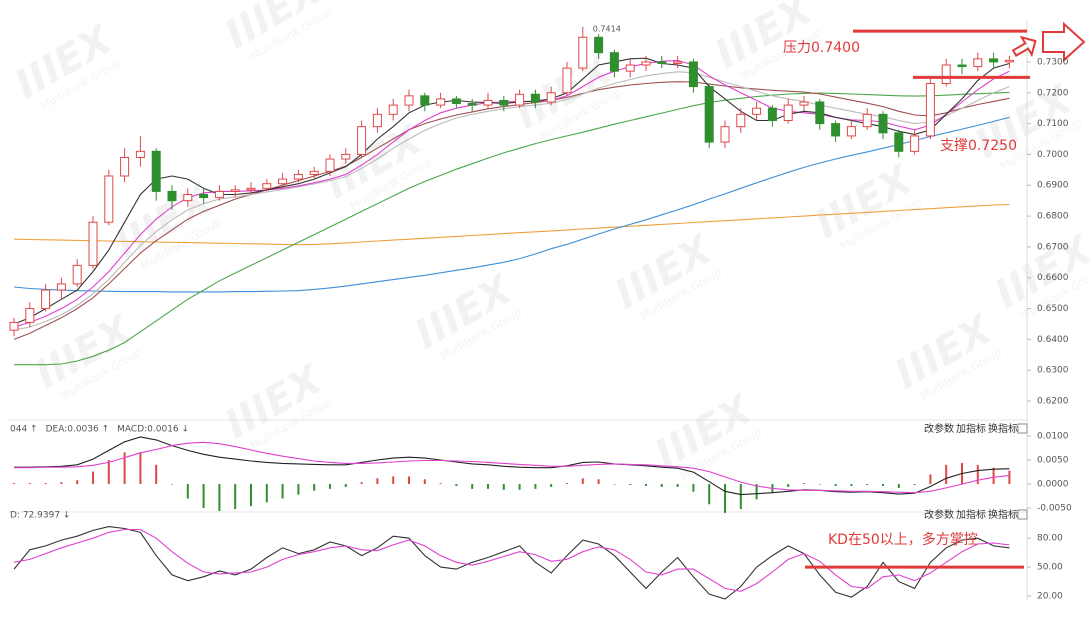  What do you see at coordinates (1054, 509) in the screenshot?
I see `y-tick-label: -0.0050` at bounding box center [1054, 509].